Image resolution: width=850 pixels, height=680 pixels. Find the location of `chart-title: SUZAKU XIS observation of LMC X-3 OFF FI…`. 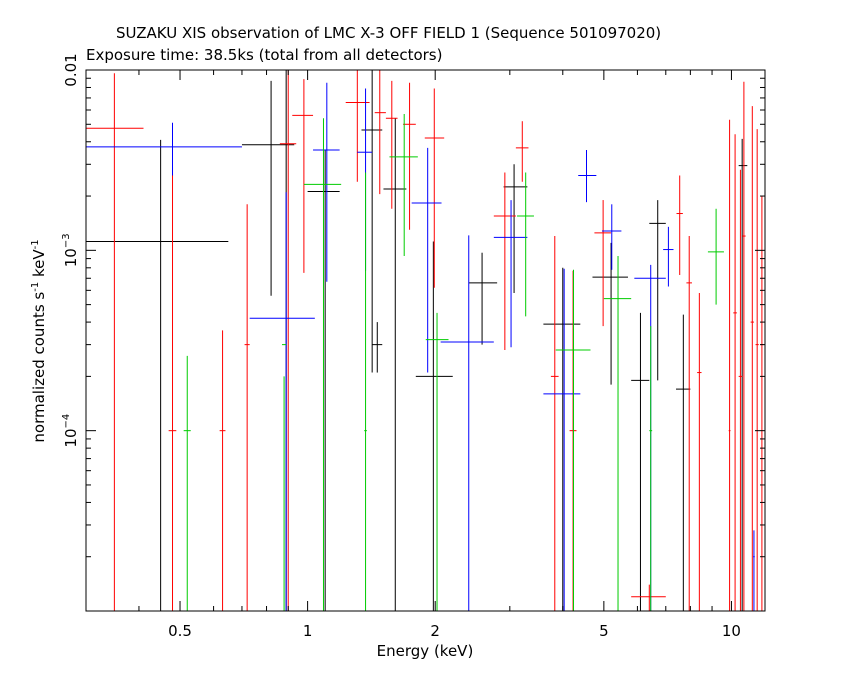

chart-title: SUZAKU XIS observation of LMC X-3 OFF FI… is located at coordinates (388, 33).